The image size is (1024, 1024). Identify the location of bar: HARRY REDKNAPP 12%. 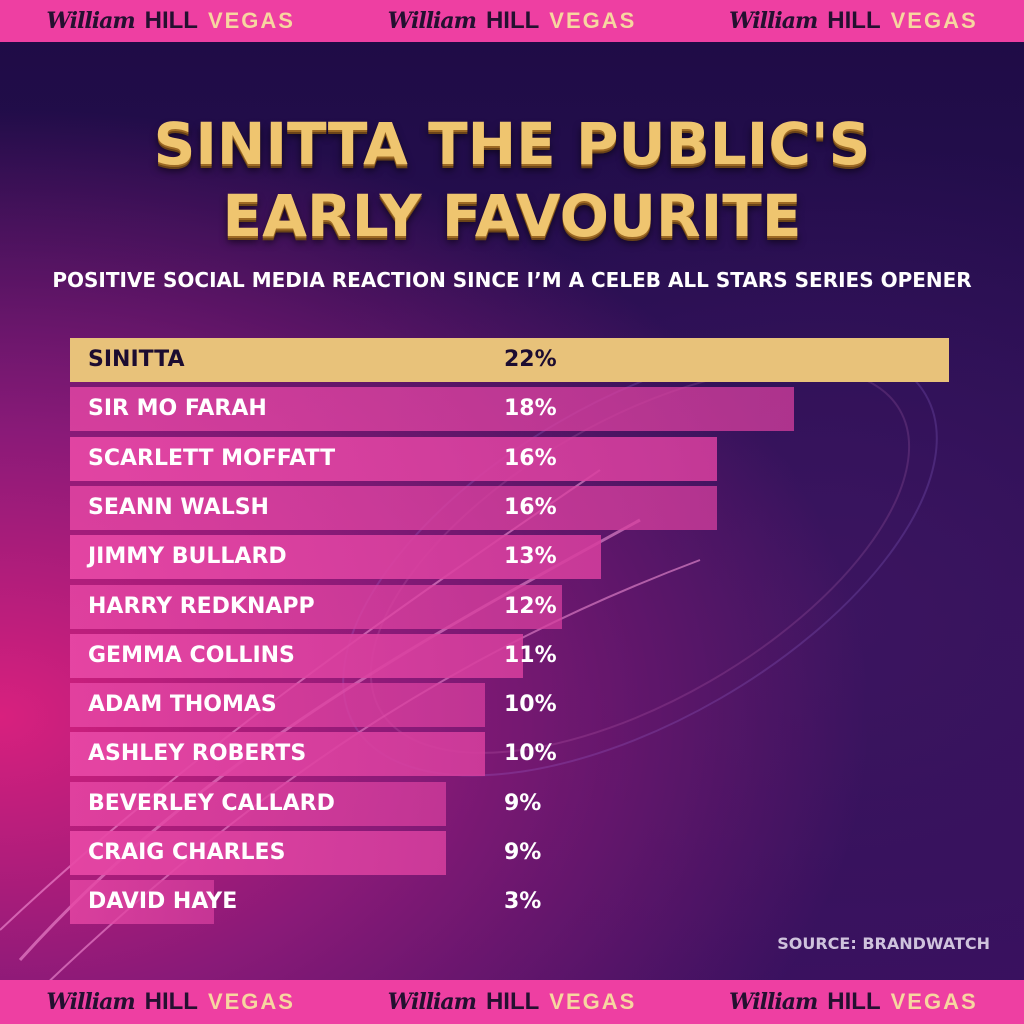
(316, 606).